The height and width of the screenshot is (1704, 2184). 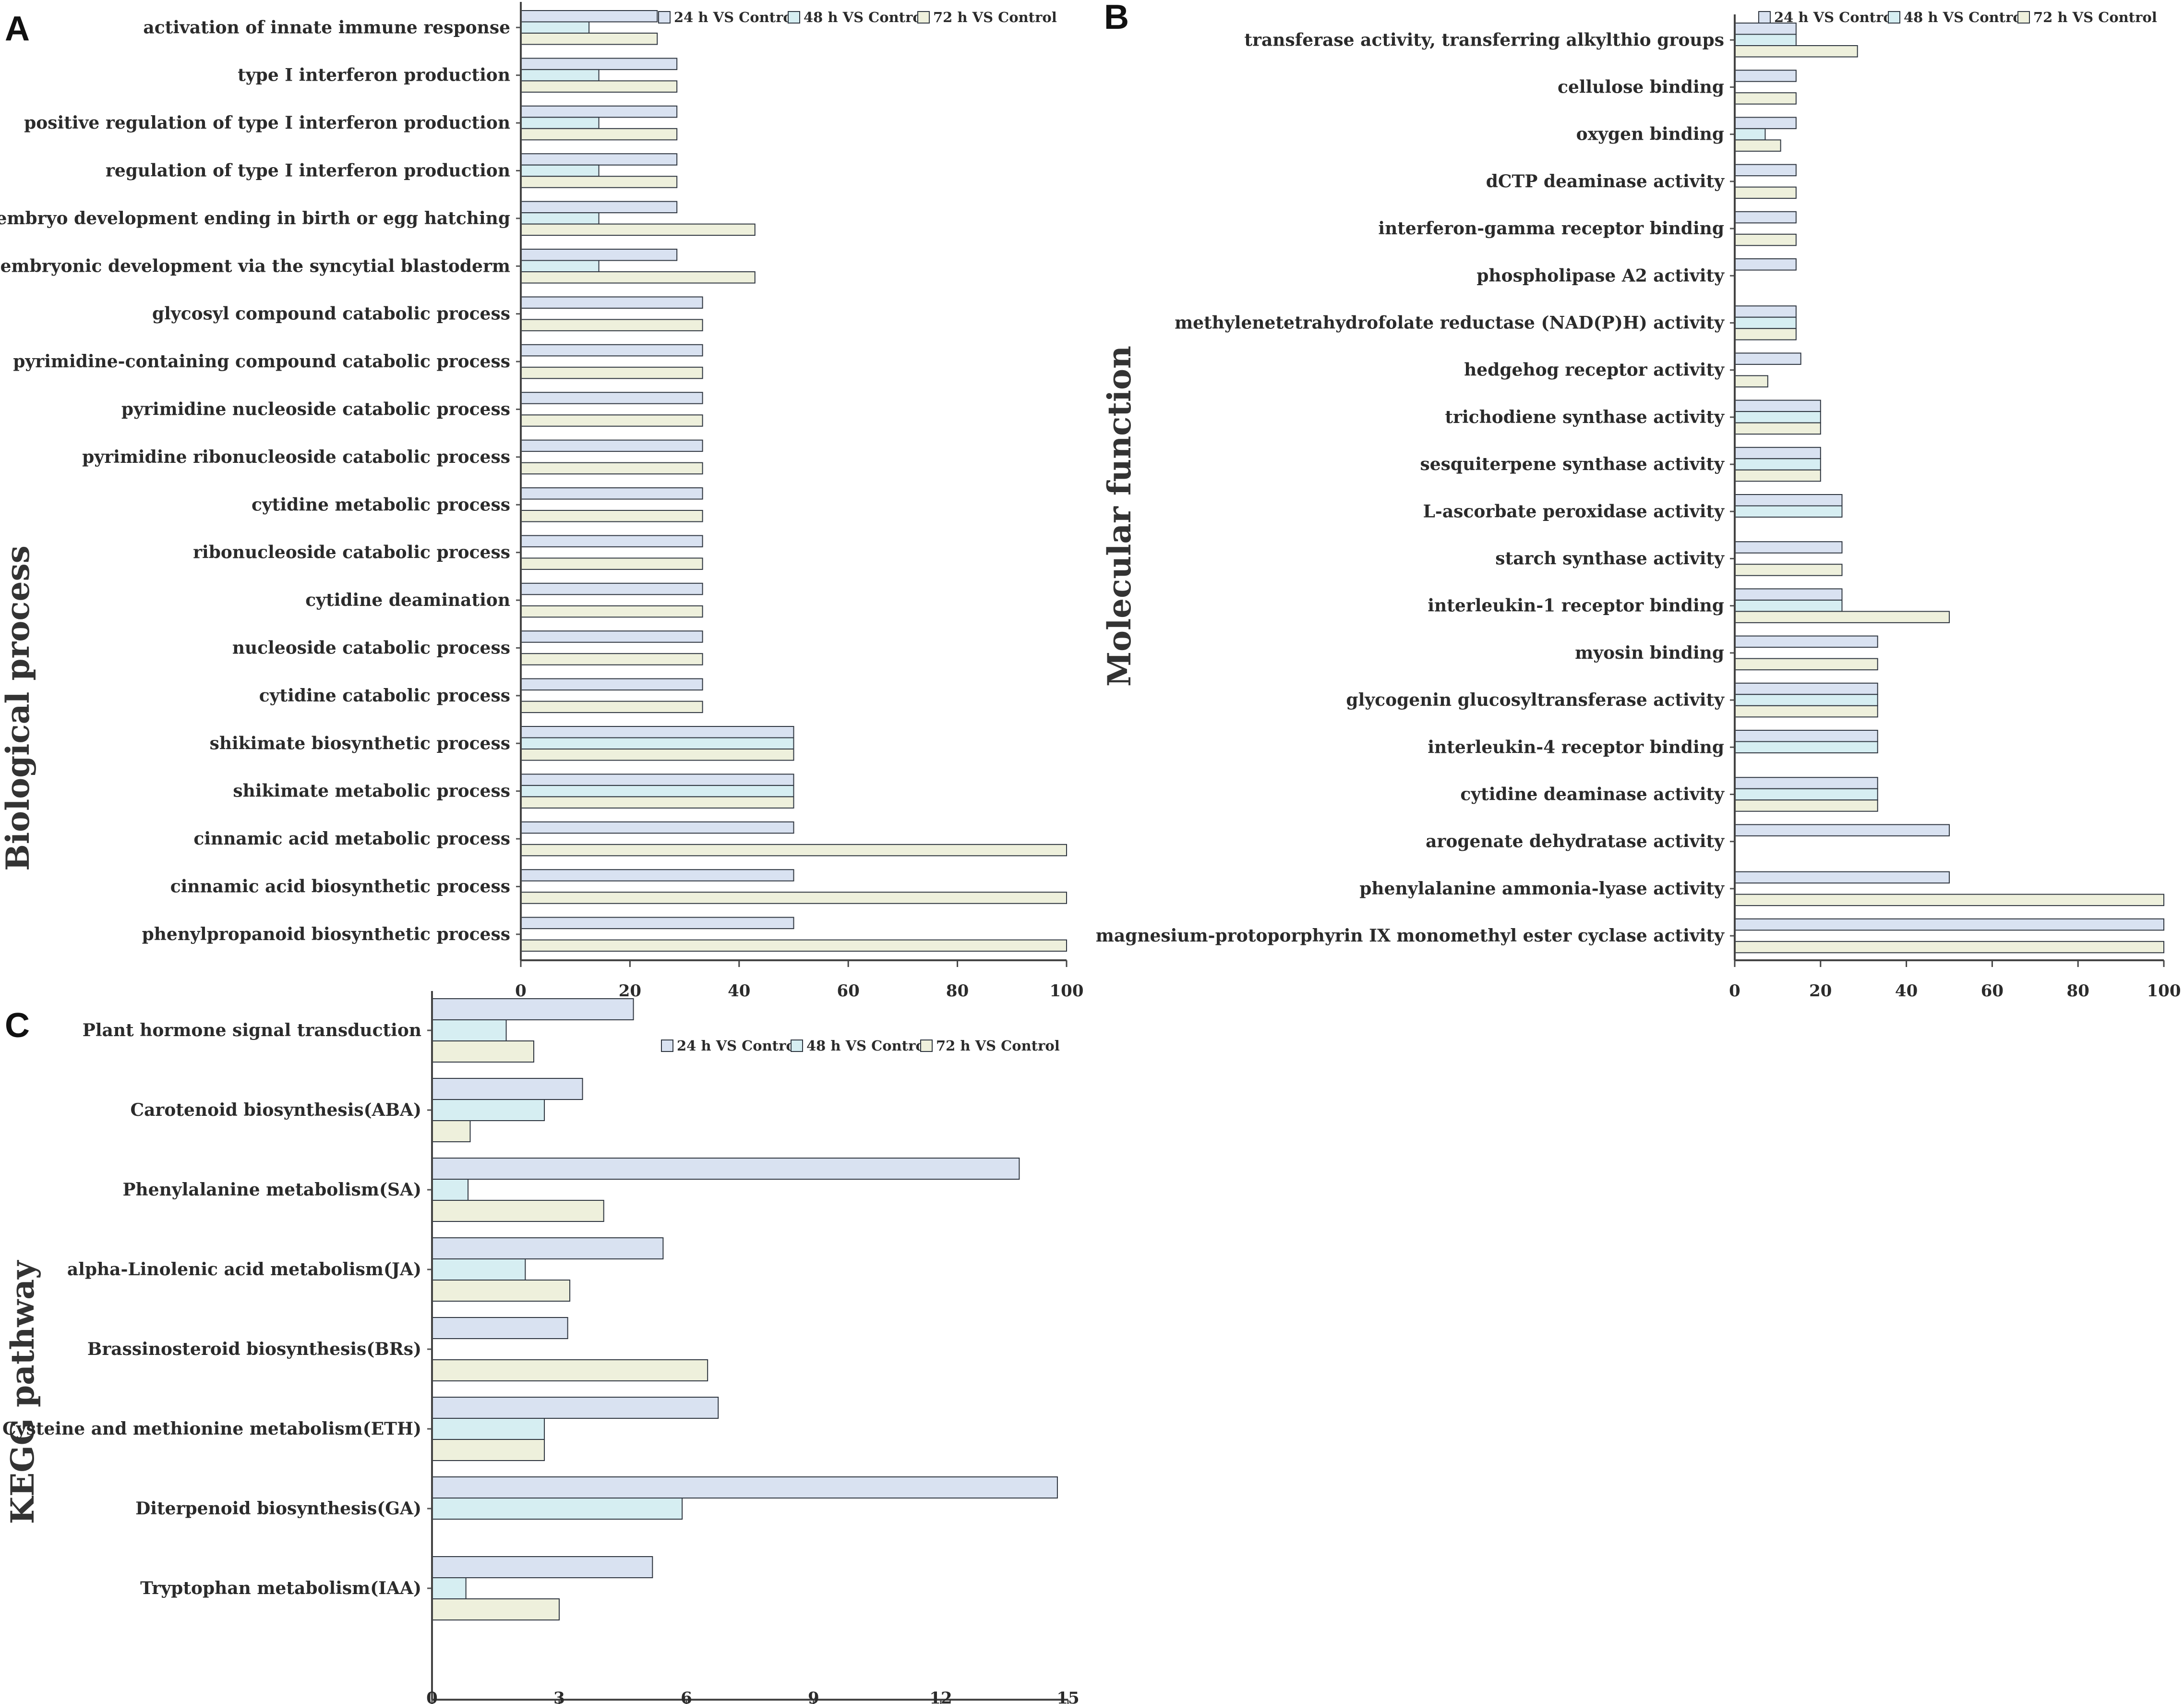 What do you see at coordinates (244, 1269) in the screenshot?
I see `category-label: alpha-Linolenic acid metabolism(JA)` at bounding box center [244, 1269].